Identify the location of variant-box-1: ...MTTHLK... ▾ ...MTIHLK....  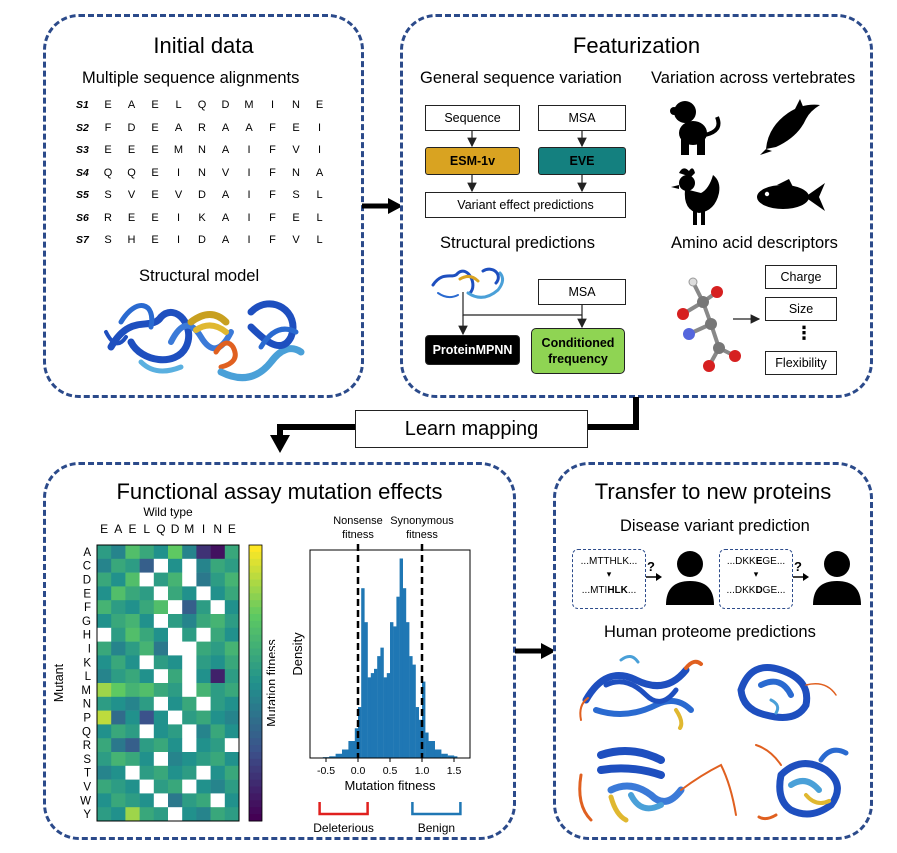
(609, 579).